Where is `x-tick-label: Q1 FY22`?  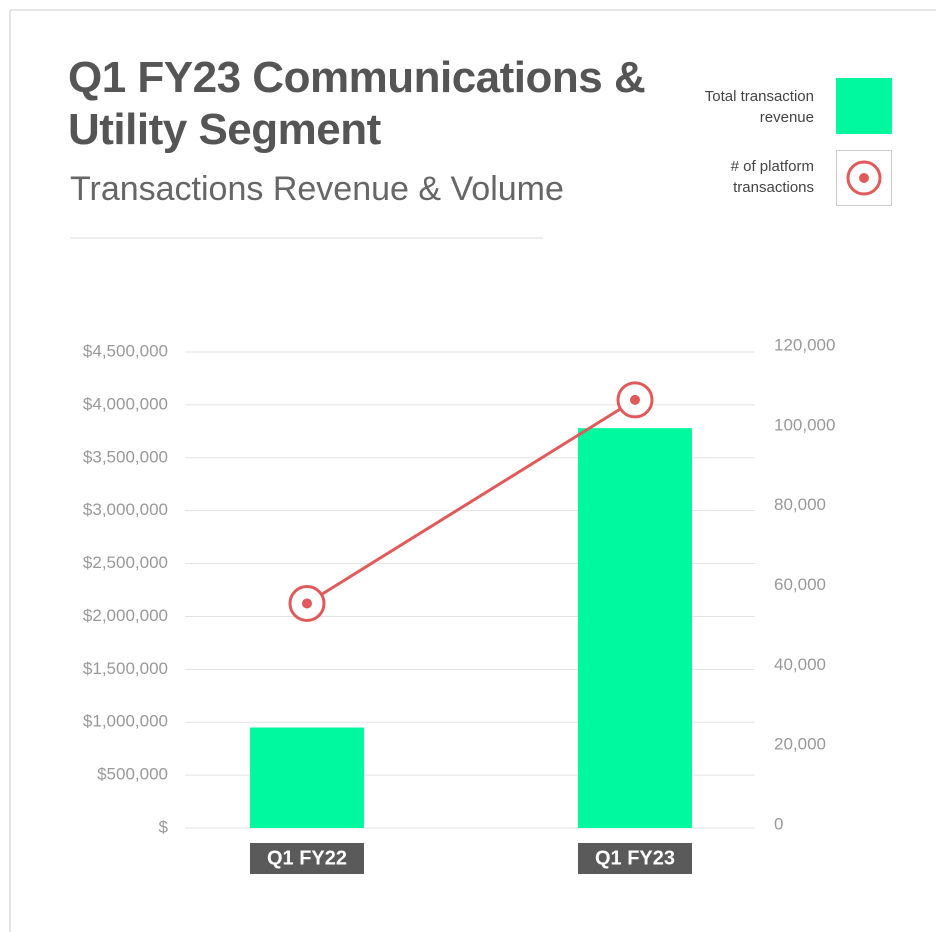 x-tick-label: Q1 FY22 is located at coordinates (307, 858).